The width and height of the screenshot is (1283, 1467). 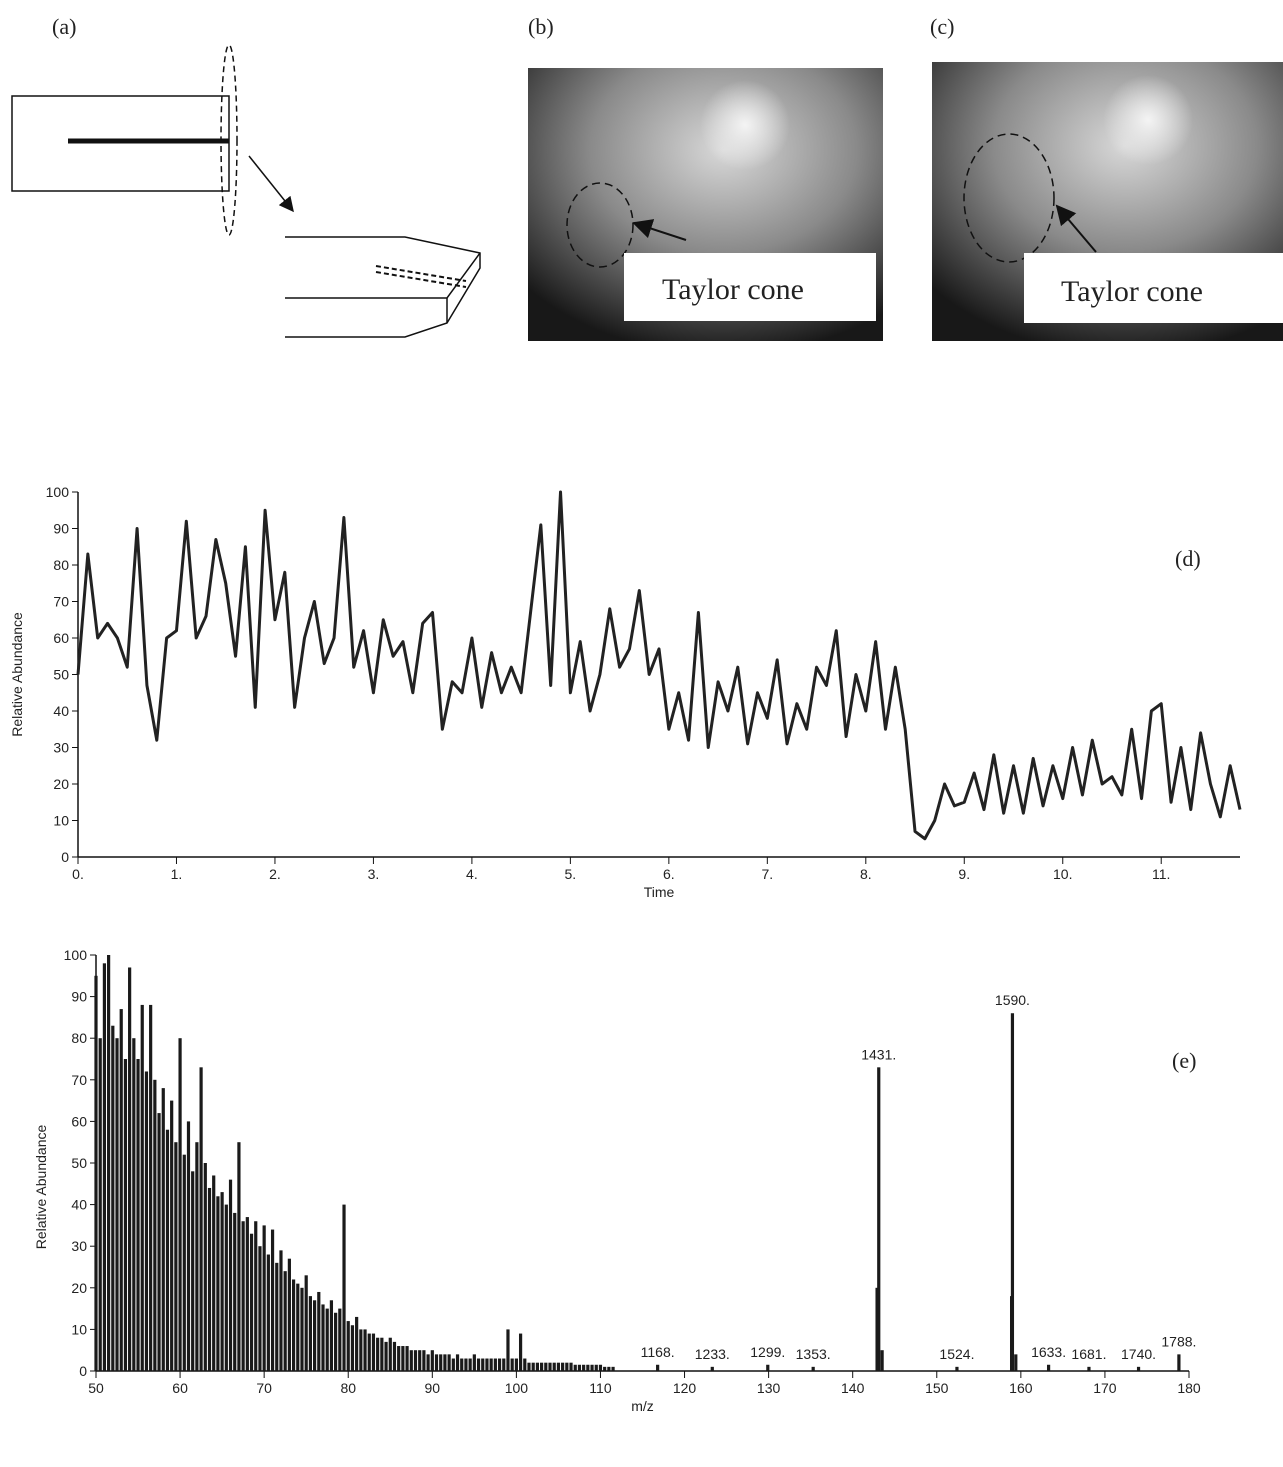 I want to click on y-tick-label: 50, so click(x=79, y=1163).